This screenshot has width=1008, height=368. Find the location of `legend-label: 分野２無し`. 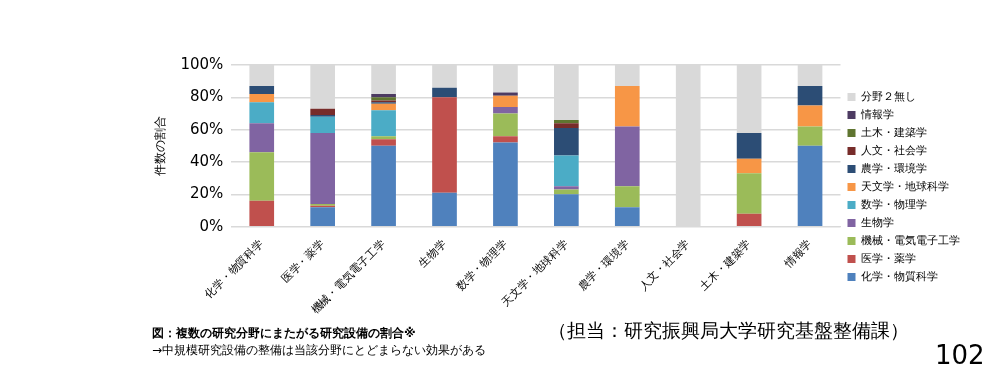

legend-label: 分野２無し is located at coordinates (888, 96).